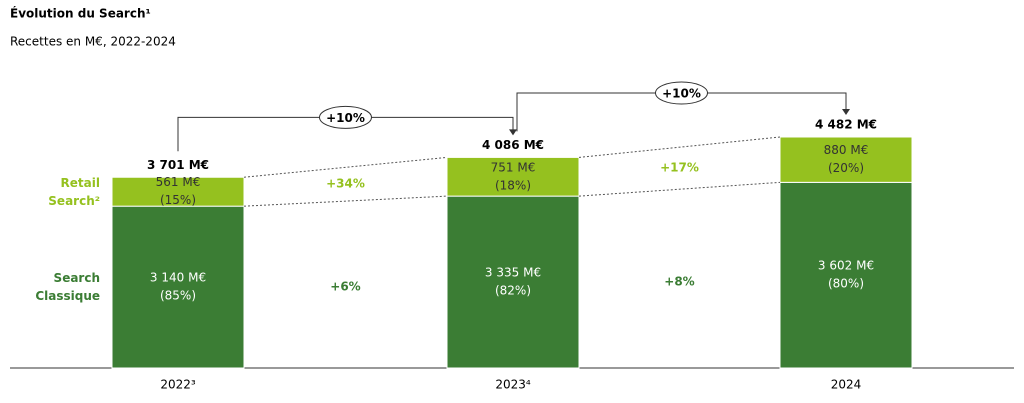  What do you see at coordinates (846, 266) in the screenshot?
I see `value-label: 3 602 M€` at bounding box center [846, 266].